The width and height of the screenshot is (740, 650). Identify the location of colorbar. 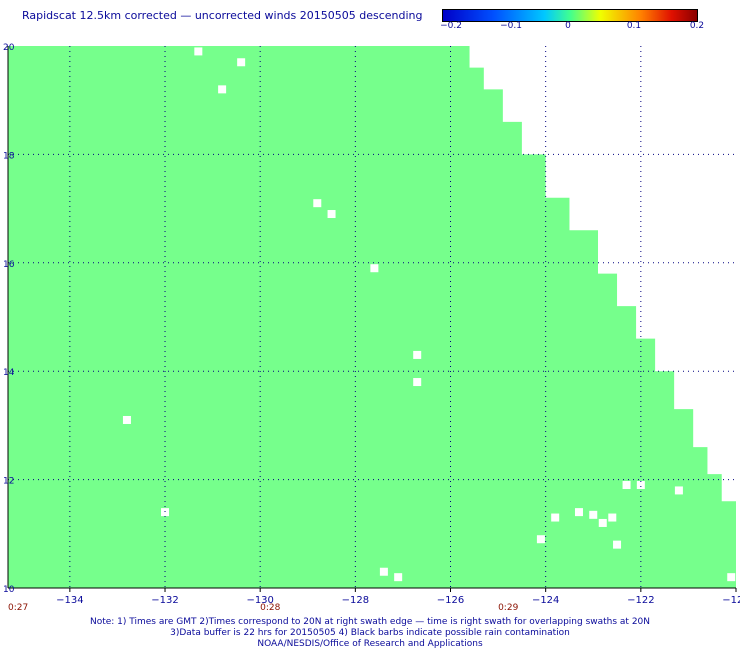
(570, 15).